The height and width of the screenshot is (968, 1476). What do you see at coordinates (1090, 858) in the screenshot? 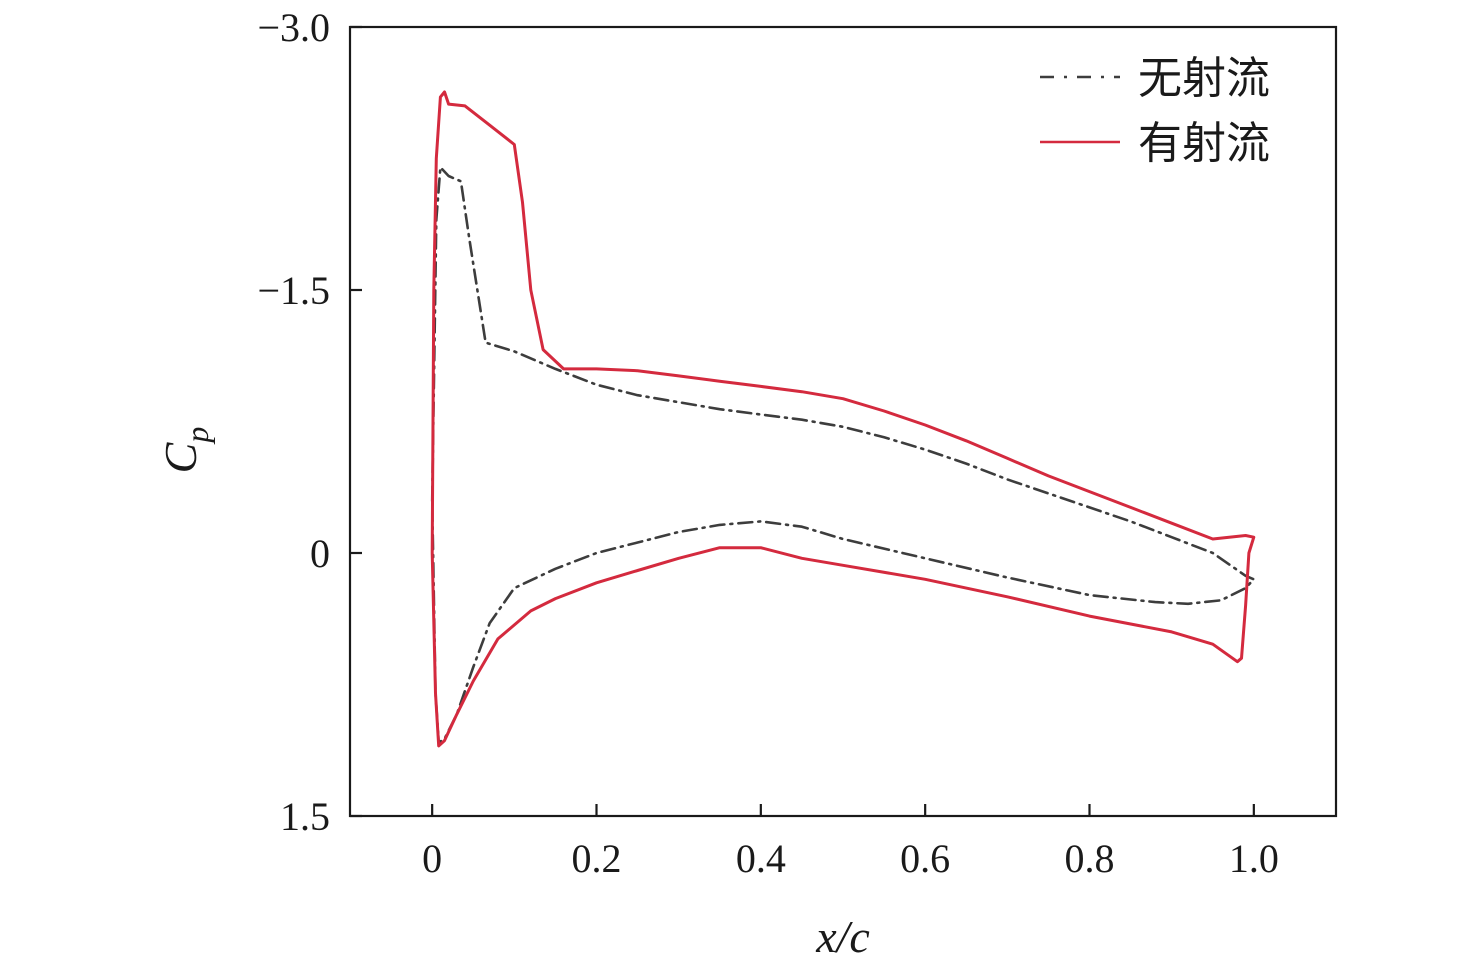
I see `x-tick-label: 0.8` at bounding box center [1090, 858].